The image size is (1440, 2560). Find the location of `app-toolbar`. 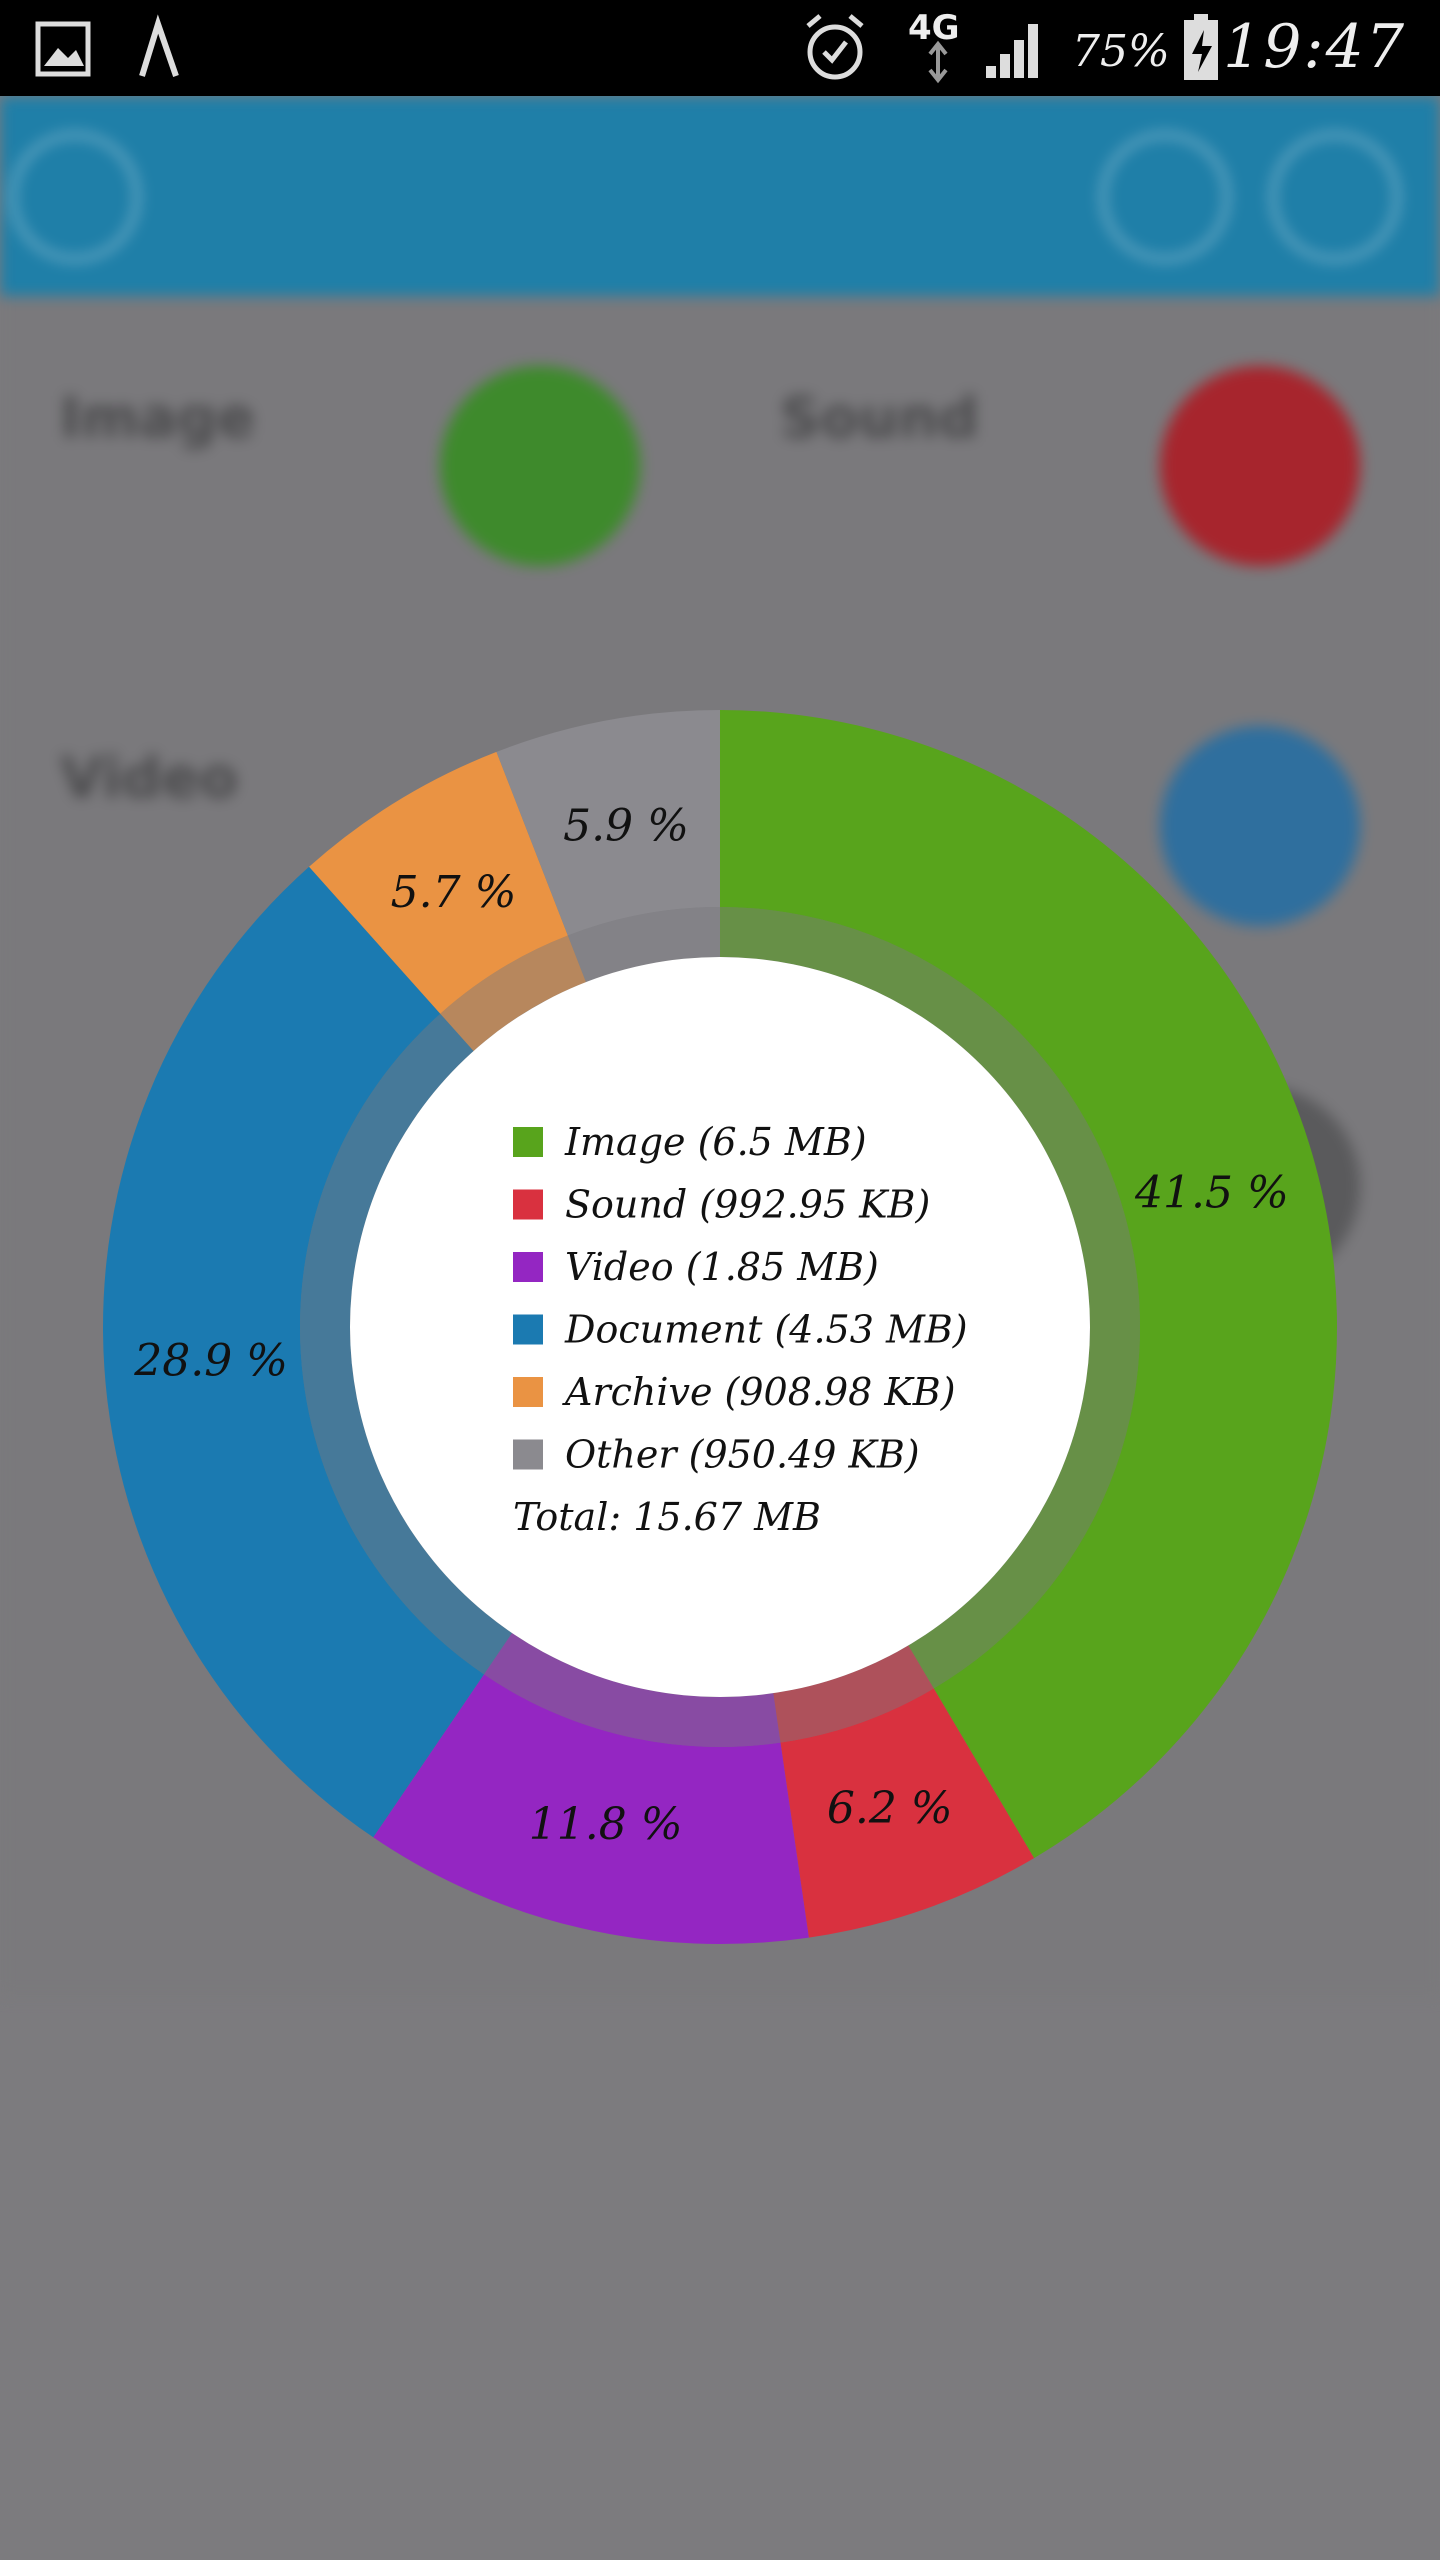

app-toolbar is located at coordinates (720, 196).